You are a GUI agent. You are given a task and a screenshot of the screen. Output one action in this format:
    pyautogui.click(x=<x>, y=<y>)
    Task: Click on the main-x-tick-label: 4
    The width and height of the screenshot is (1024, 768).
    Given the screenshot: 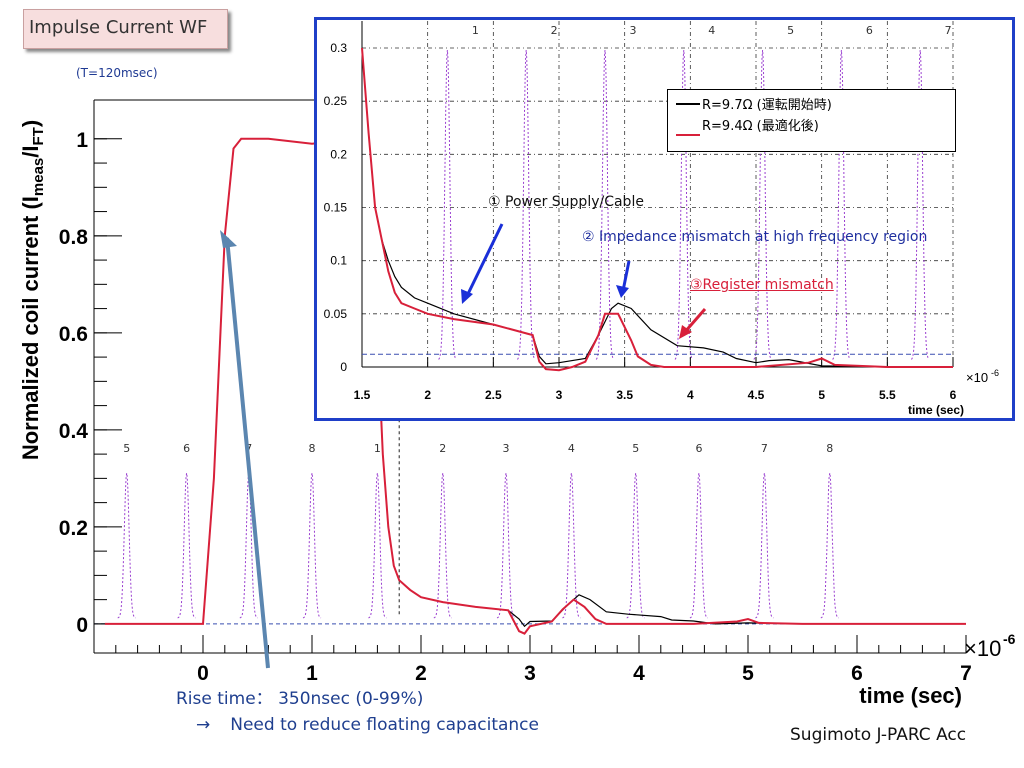 What is the action you would take?
    pyautogui.click(x=639, y=673)
    